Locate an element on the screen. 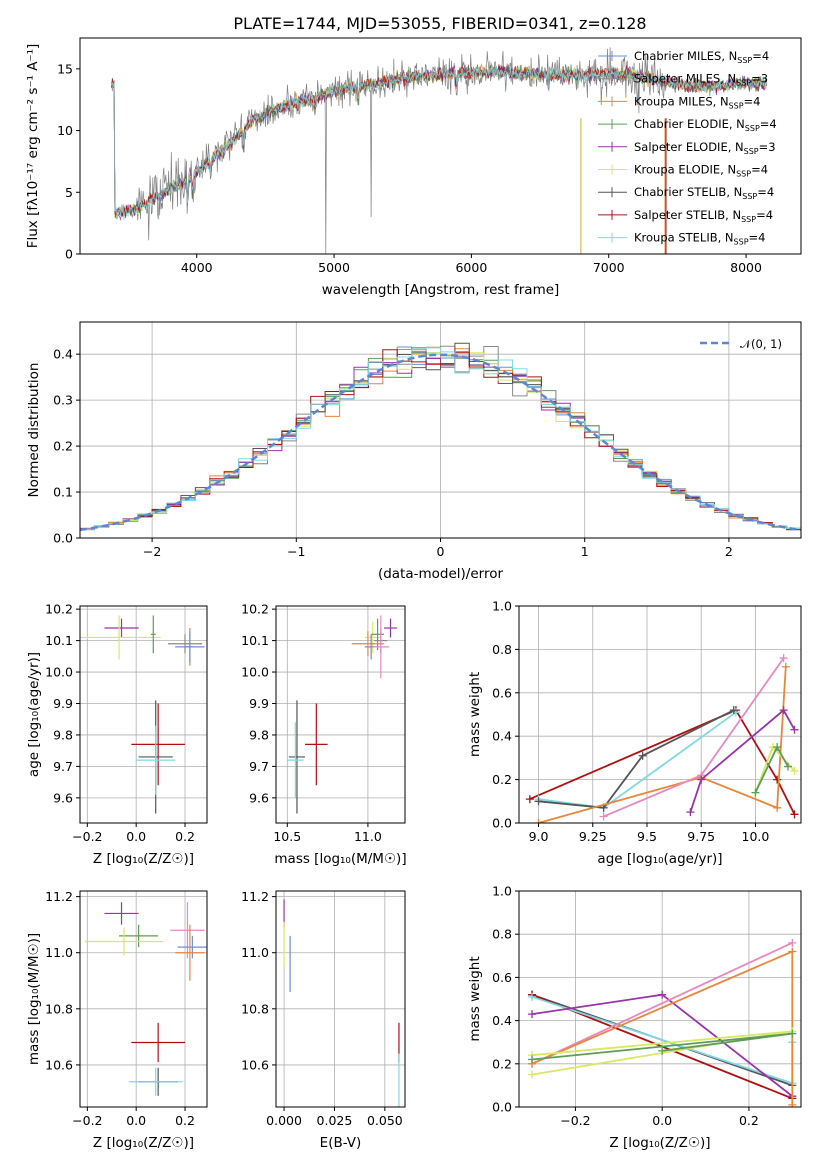  legend-label: Kroupa ELODIE, NSSP=4 is located at coordinates (701, 171).